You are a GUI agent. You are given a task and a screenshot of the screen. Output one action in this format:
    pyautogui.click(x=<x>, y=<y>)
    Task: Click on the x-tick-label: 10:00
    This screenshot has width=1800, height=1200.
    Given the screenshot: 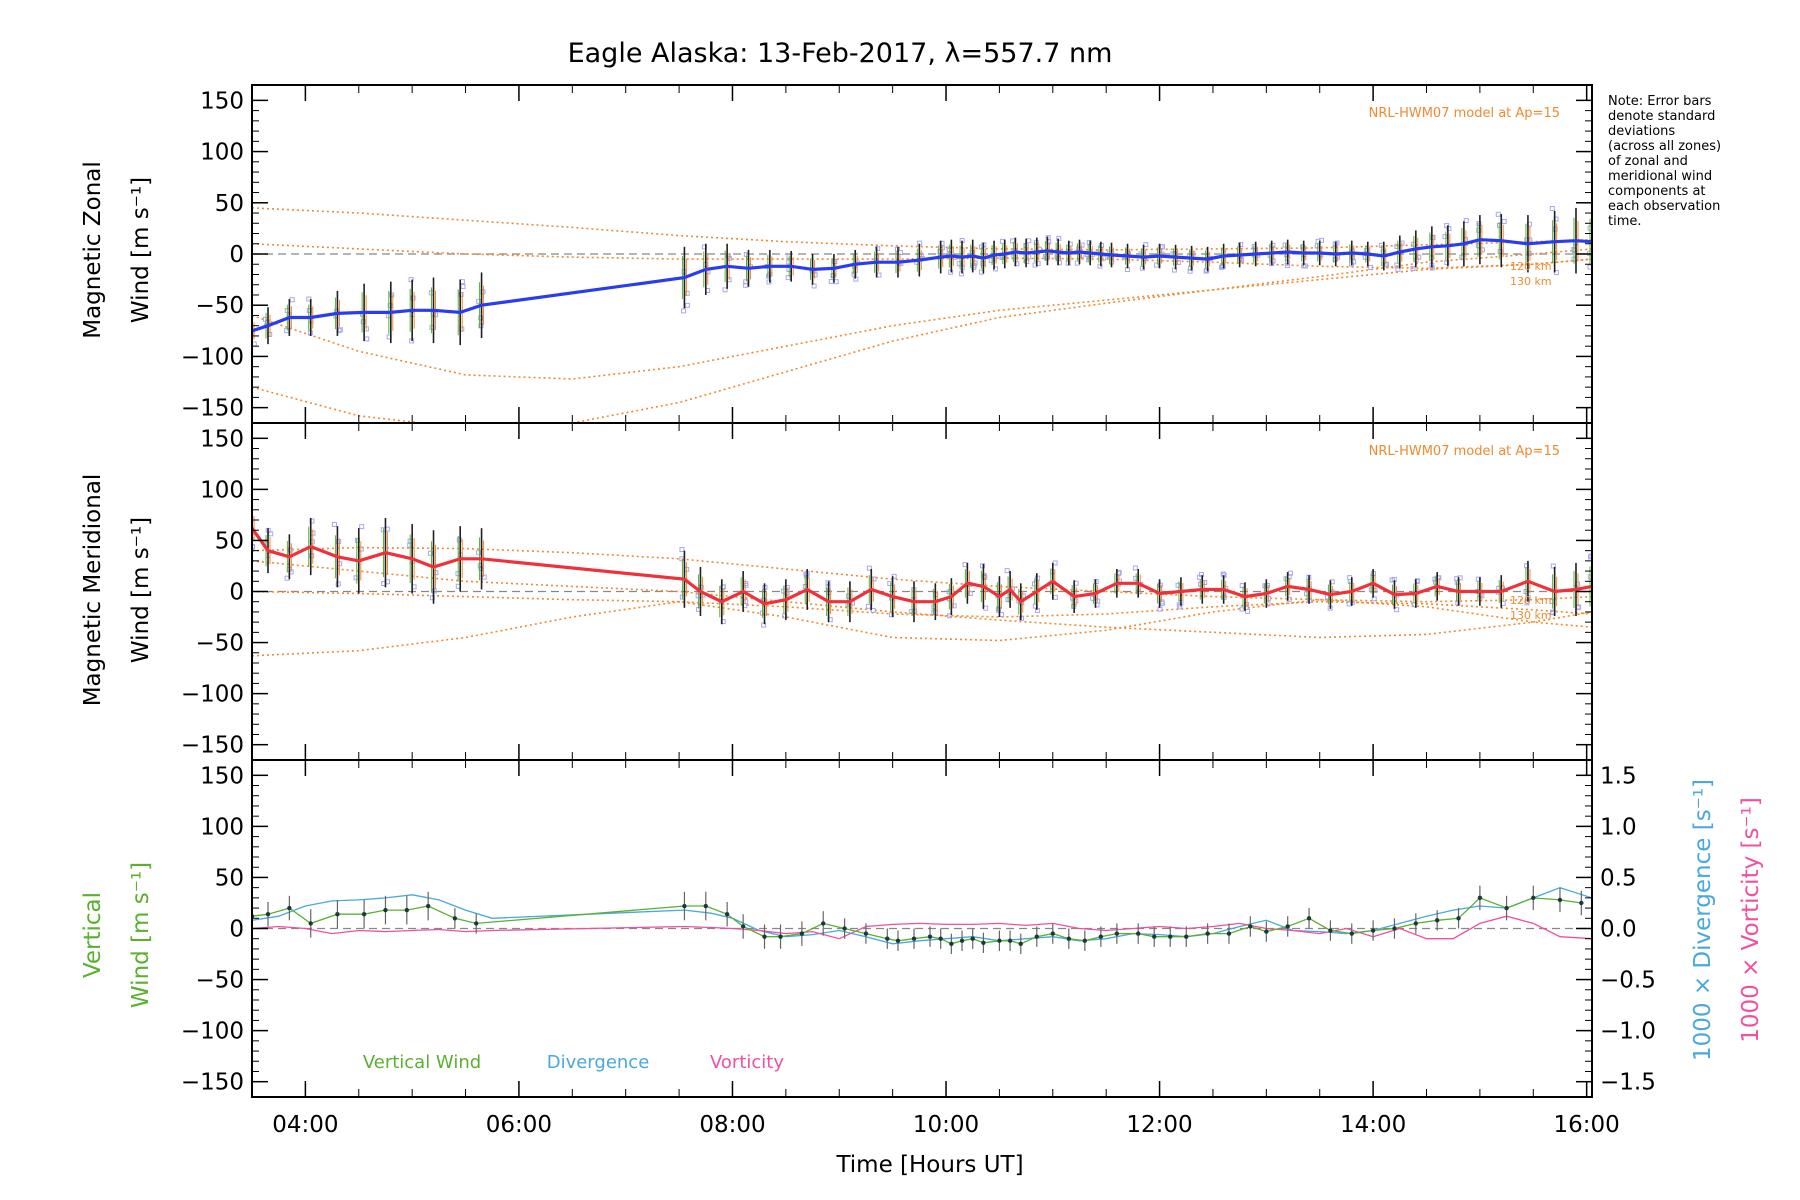 What is the action you would take?
    pyautogui.click(x=946, y=1125)
    